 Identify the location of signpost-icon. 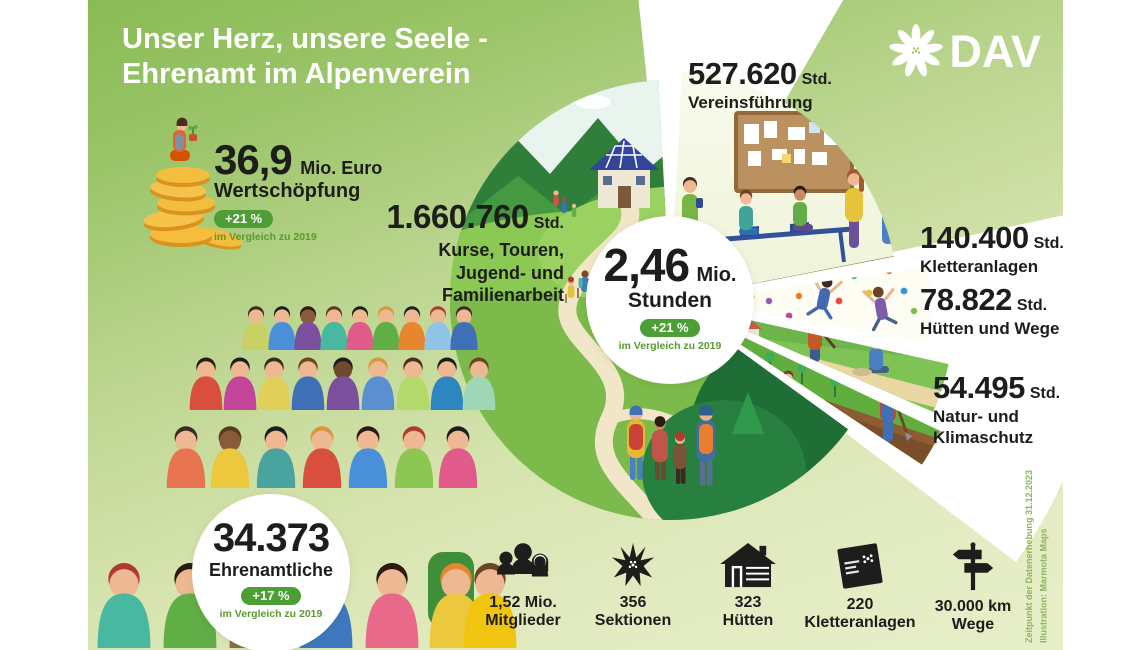
(973, 566).